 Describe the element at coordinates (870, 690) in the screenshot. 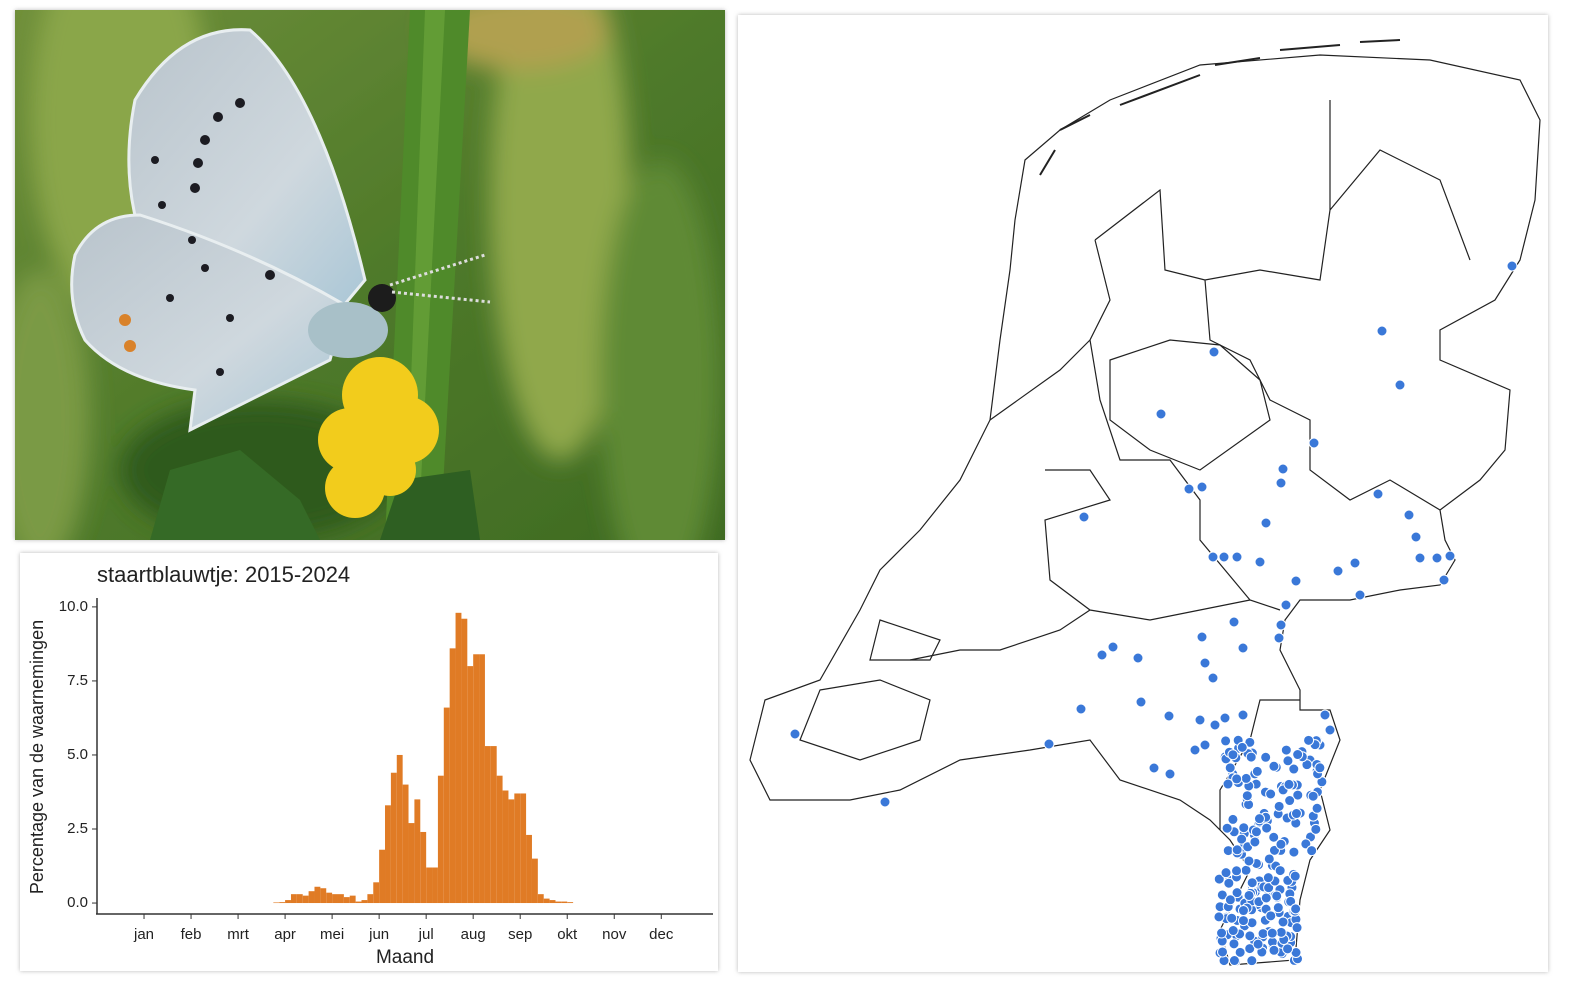

I see `zeeland` at that location.